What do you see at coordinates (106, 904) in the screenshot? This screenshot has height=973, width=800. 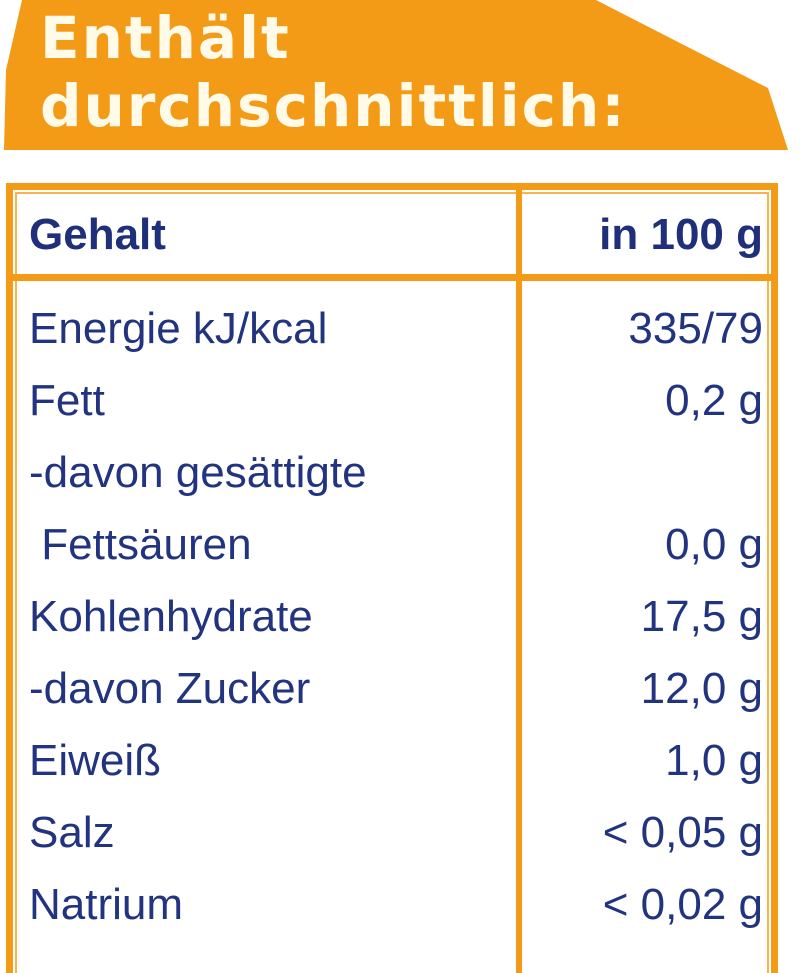 I see `nutrient-name: Natrium` at bounding box center [106, 904].